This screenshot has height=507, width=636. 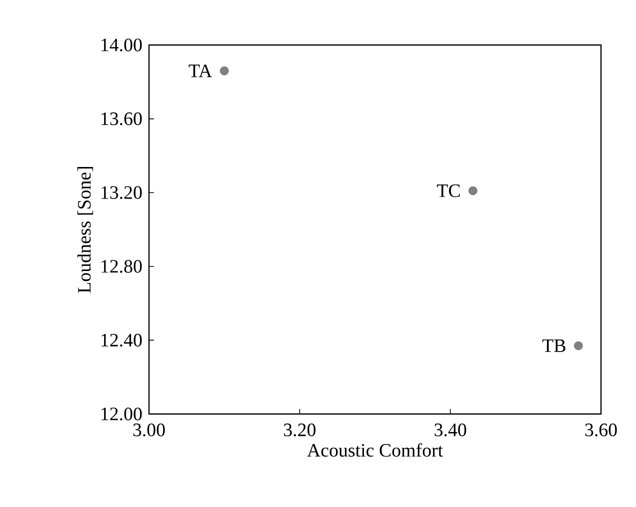 I want to click on annotation: TB, so click(x=554, y=346).